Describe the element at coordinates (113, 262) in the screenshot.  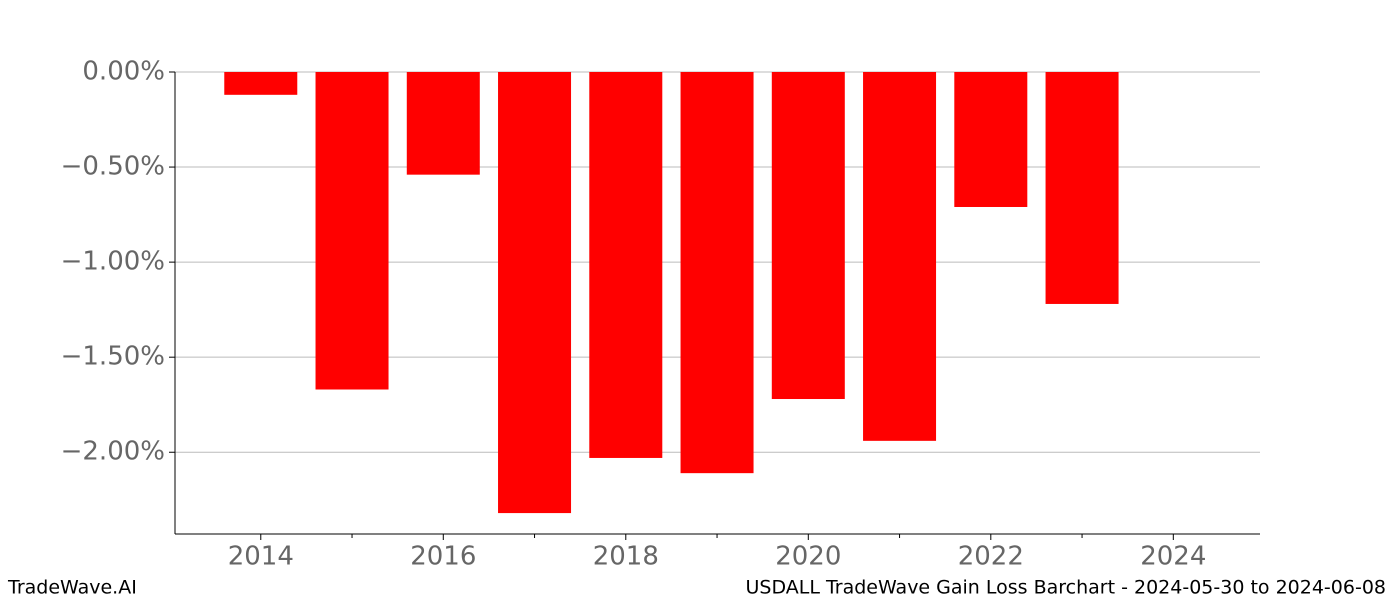
I see `y-tick-label: −1.00%` at that location.